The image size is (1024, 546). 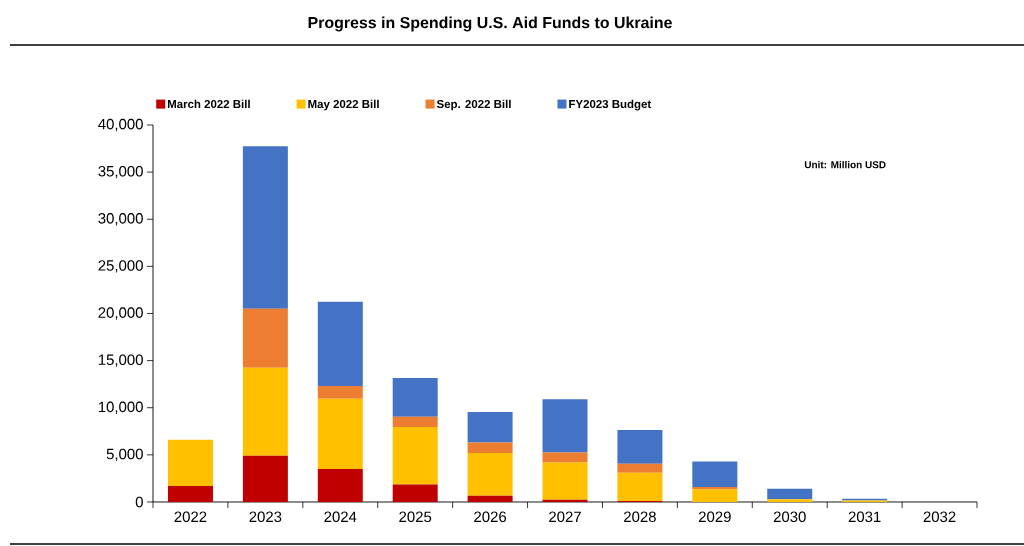 What do you see at coordinates (415, 517) in the screenshot?
I see `x-tick-label: 2025` at bounding box center [415, 517].